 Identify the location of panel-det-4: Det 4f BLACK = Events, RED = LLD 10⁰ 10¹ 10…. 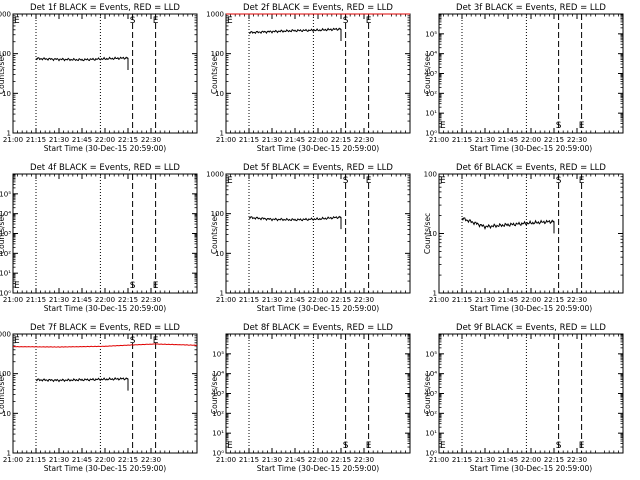
(99, 238).